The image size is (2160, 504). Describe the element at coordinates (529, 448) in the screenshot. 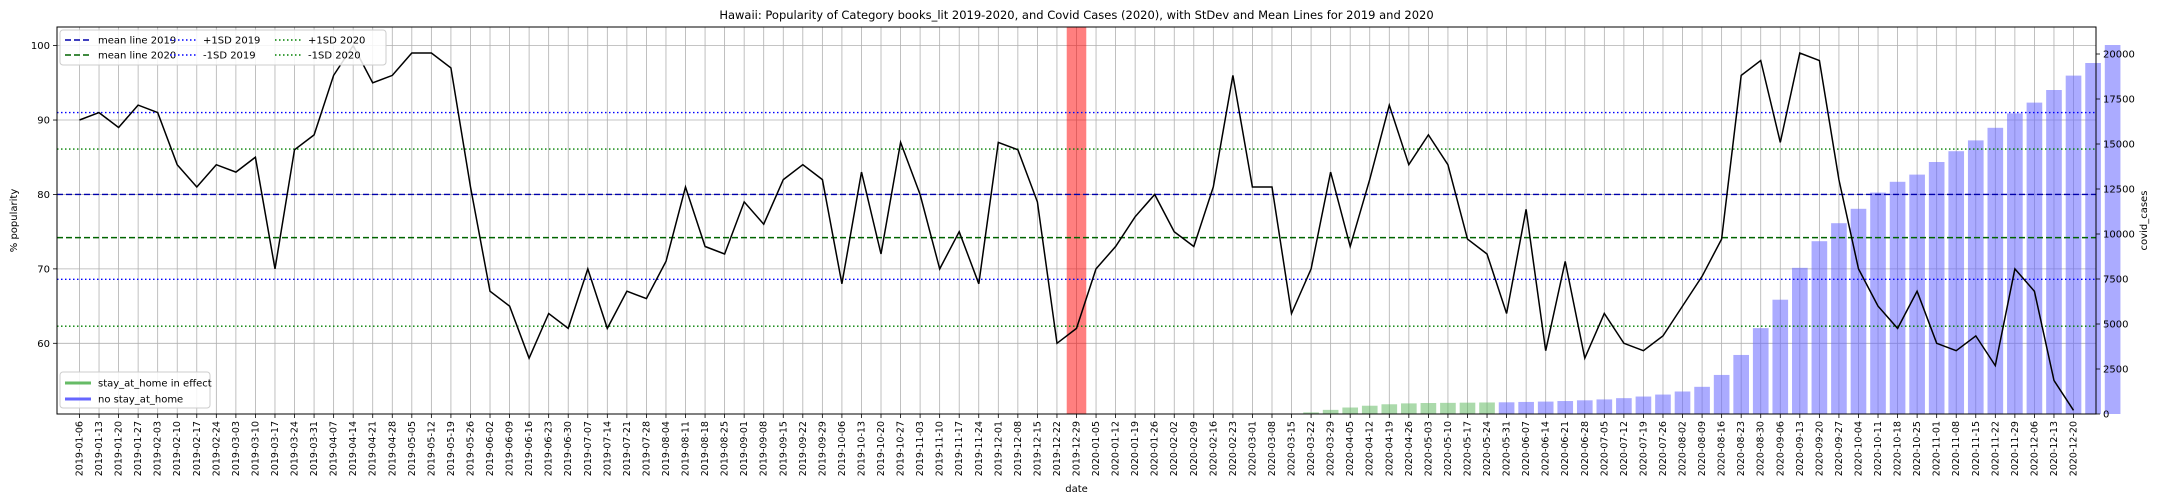

I see `x-tick-label: 2019-06-16` at that location.